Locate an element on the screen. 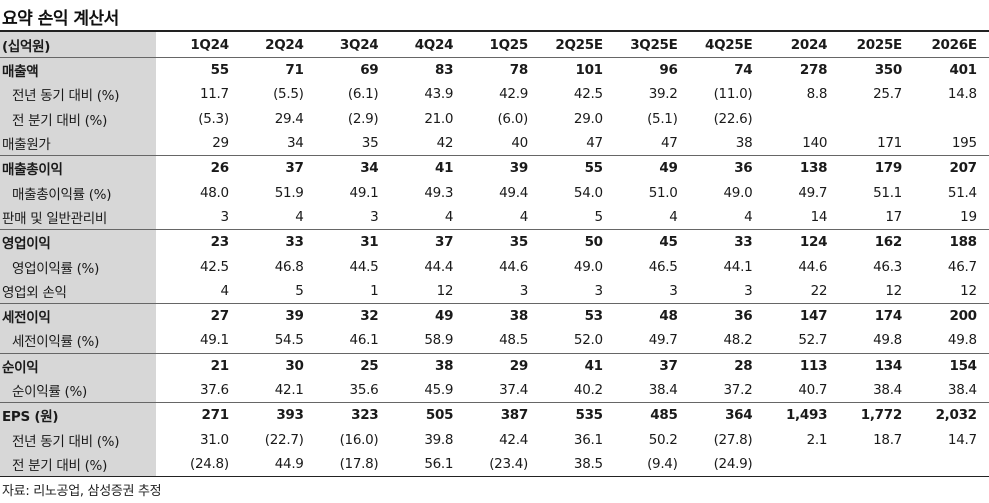 The image size is (989, 503). table-cell: 174 is located at coordinates (888, 316).